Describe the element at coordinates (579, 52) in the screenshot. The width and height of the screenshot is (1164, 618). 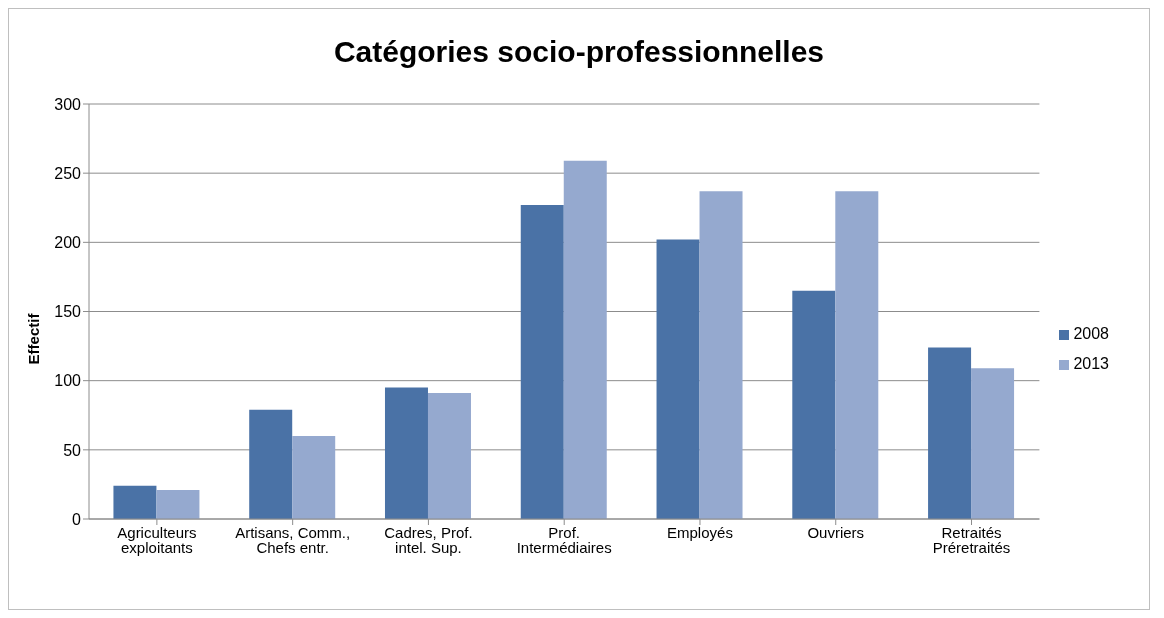
I see `chart-title: Catégories socio-professionnelles` at that location.